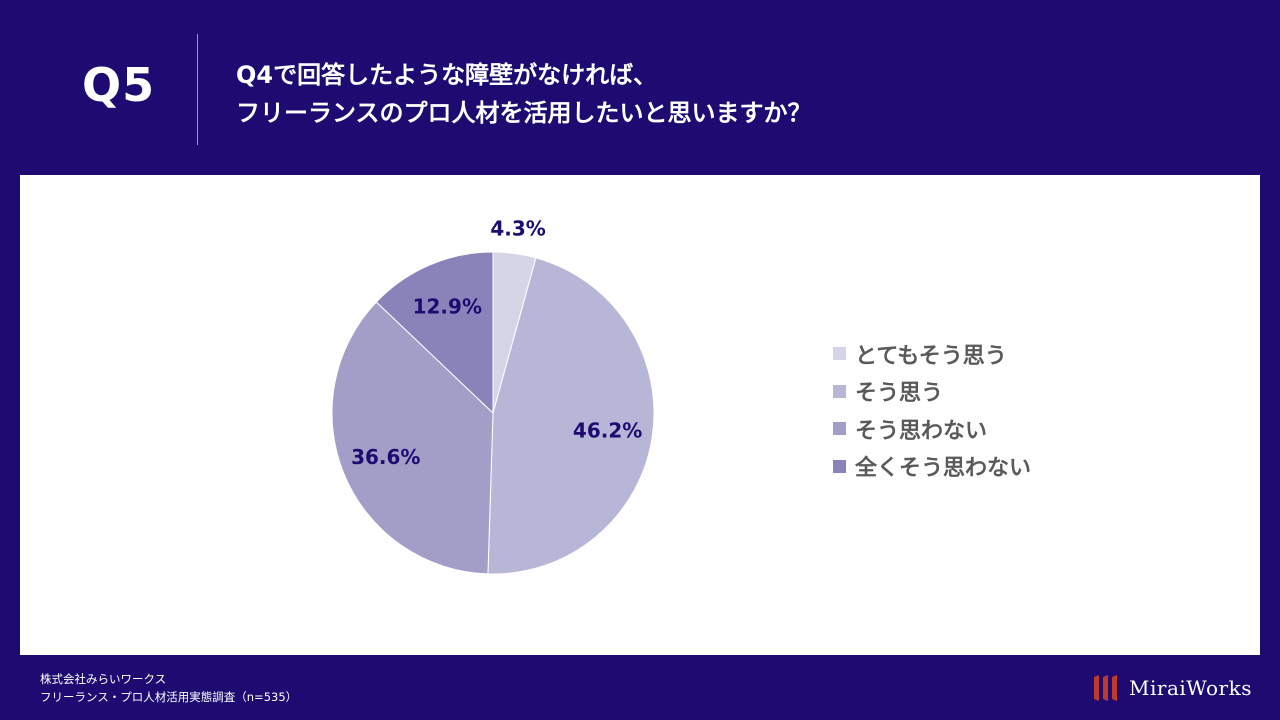 Image resolution: width=1280 pixels, height=720 pixels. I want to click on pie-chart: 4.3% 46.2% 36.6% 12.9%, so click(493, 396).